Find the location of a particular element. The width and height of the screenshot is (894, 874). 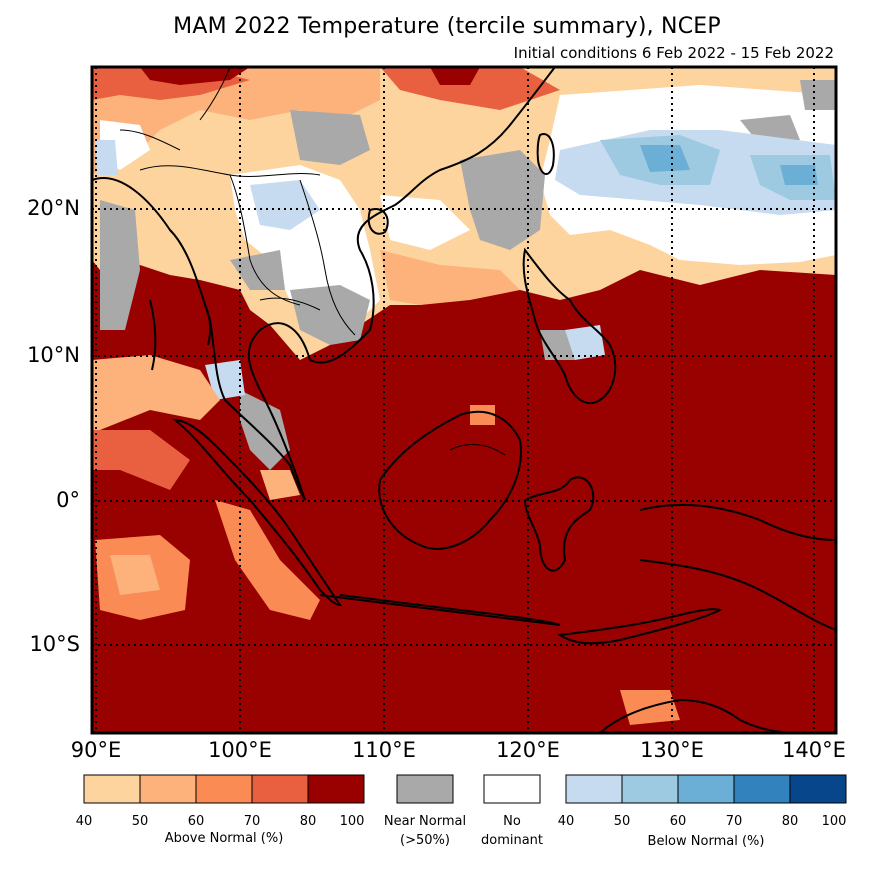

coast-taiwan is located at coordinates (545, 154).